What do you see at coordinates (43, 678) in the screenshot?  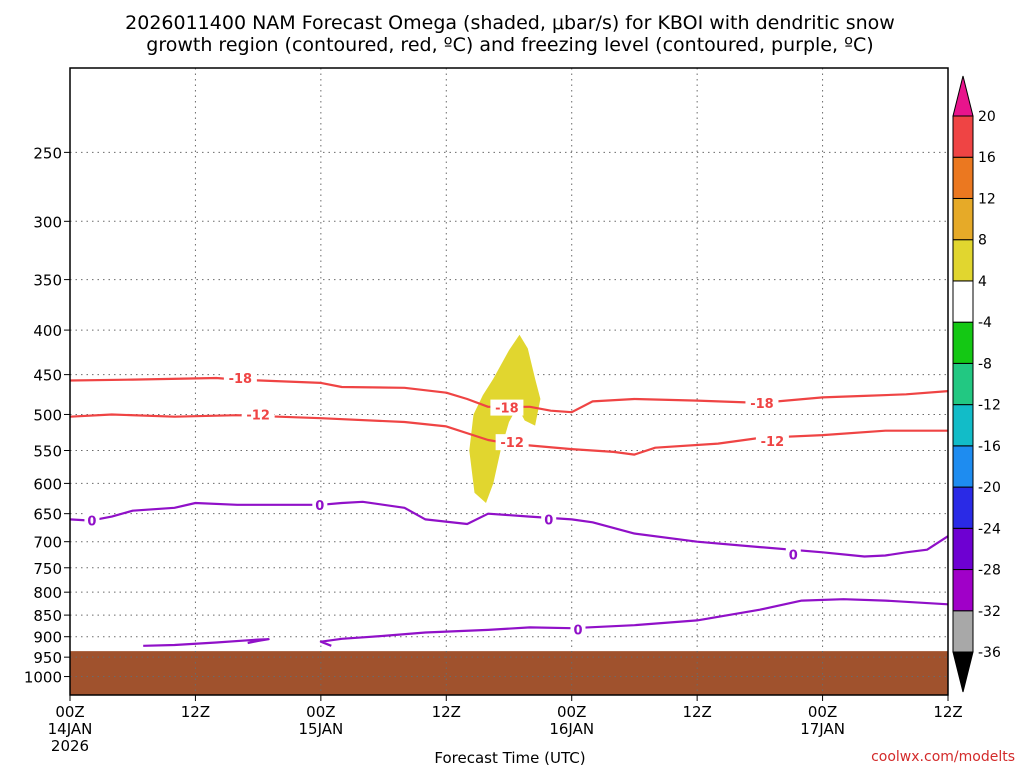 I see `y-tick-label: 1000` at bounding box center [43, 678].